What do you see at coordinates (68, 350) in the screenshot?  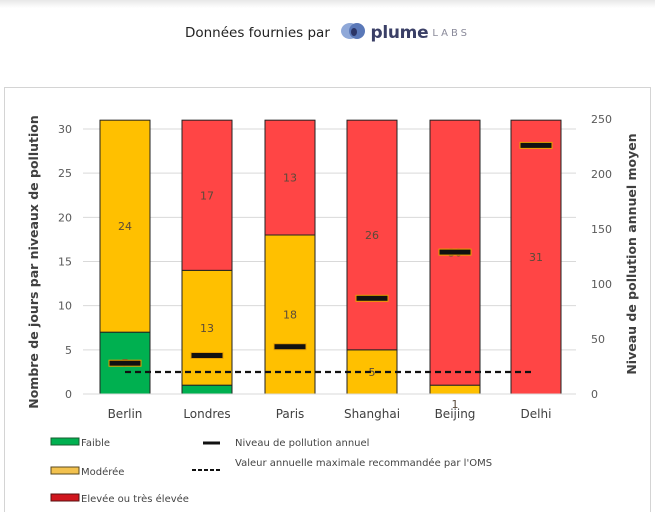 I see `y-tick-label: 5` at bounding box center [68, 350].